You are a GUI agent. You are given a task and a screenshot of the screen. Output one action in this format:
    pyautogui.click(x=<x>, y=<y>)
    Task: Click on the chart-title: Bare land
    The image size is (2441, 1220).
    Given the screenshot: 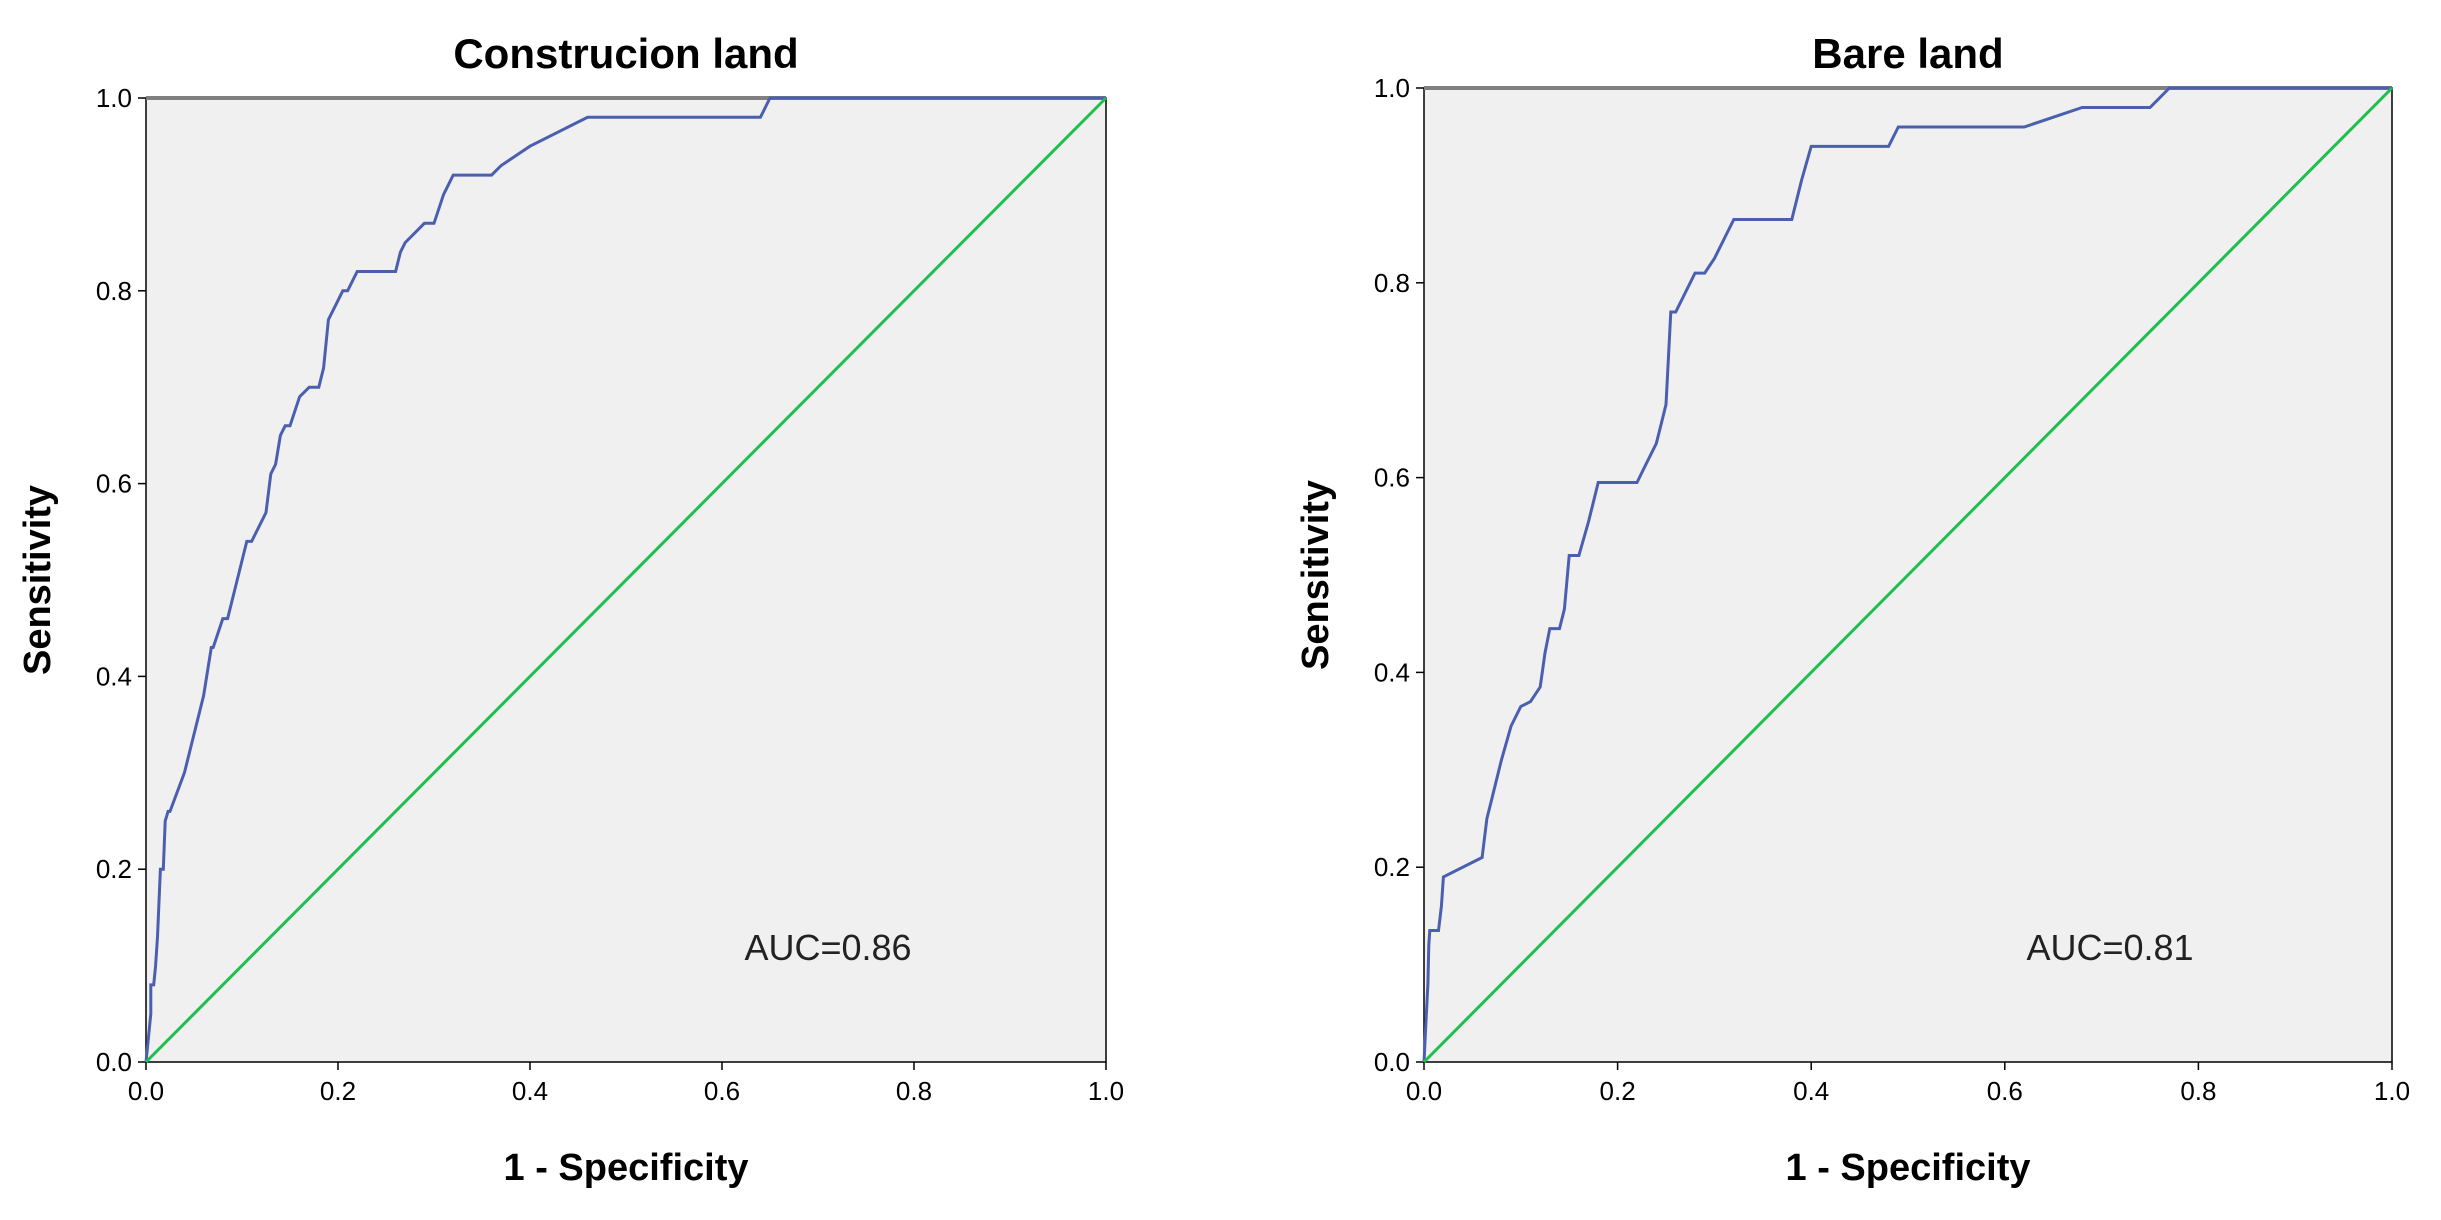 What is the action you would take?
    pyautogui.click(x=1907, y=53)
    